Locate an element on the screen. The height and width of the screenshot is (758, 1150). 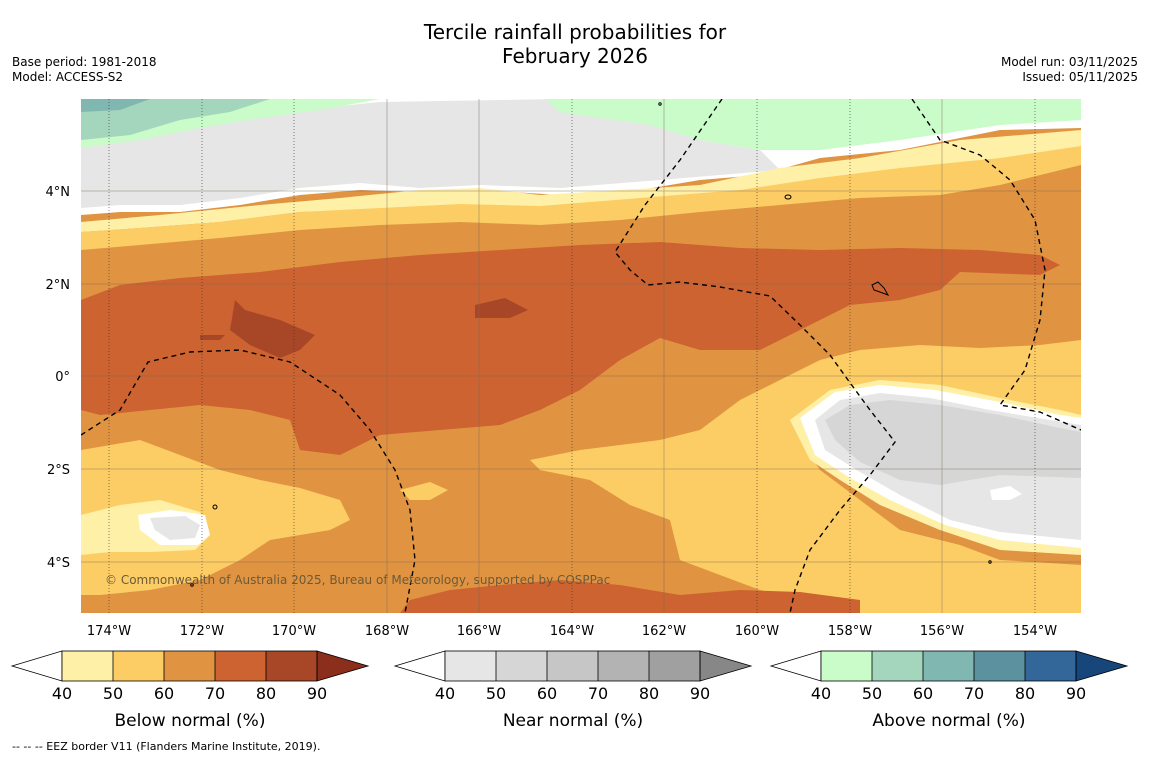
near-normal-north-region is located at coordinates (430, 153).